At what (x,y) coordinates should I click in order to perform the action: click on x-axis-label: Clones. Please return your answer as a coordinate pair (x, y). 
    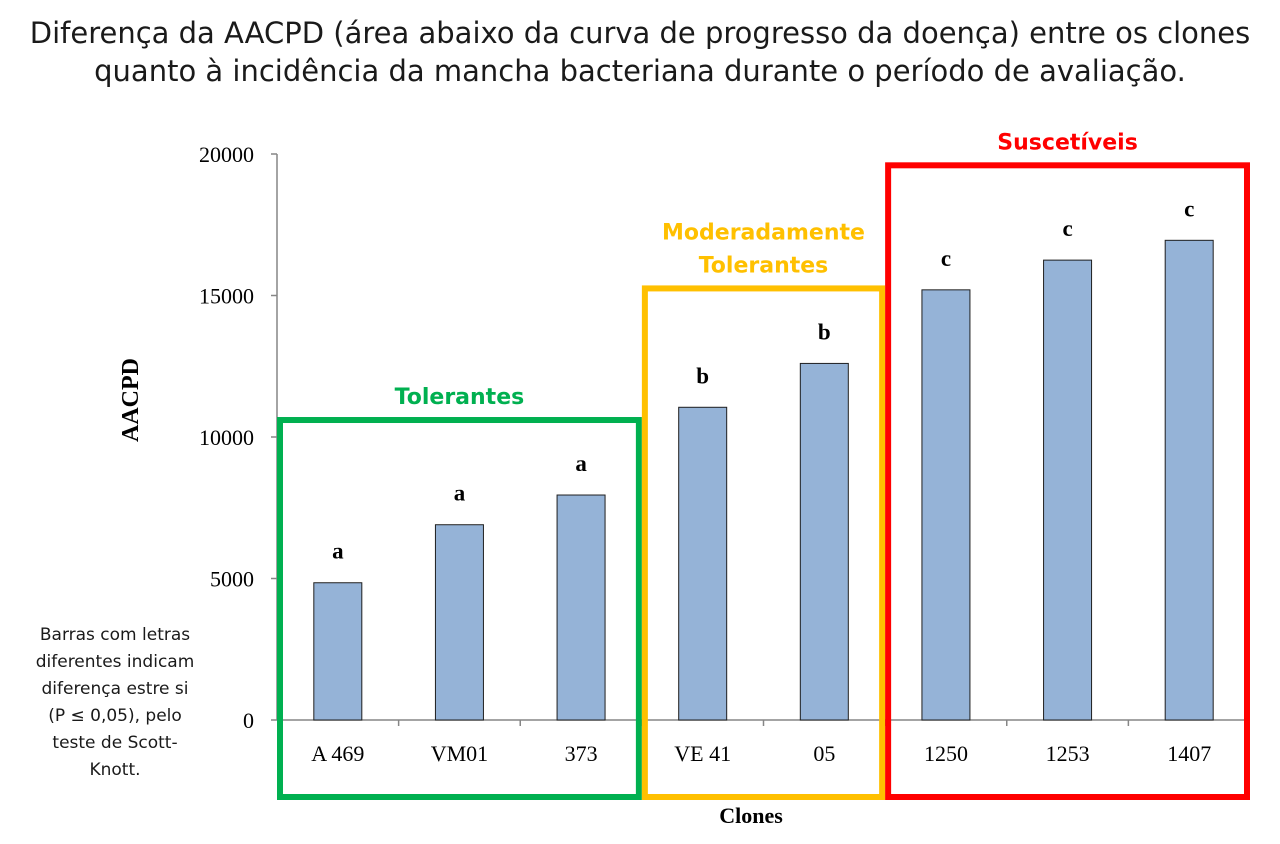
    Looking at the image, I should click on (751, 815).